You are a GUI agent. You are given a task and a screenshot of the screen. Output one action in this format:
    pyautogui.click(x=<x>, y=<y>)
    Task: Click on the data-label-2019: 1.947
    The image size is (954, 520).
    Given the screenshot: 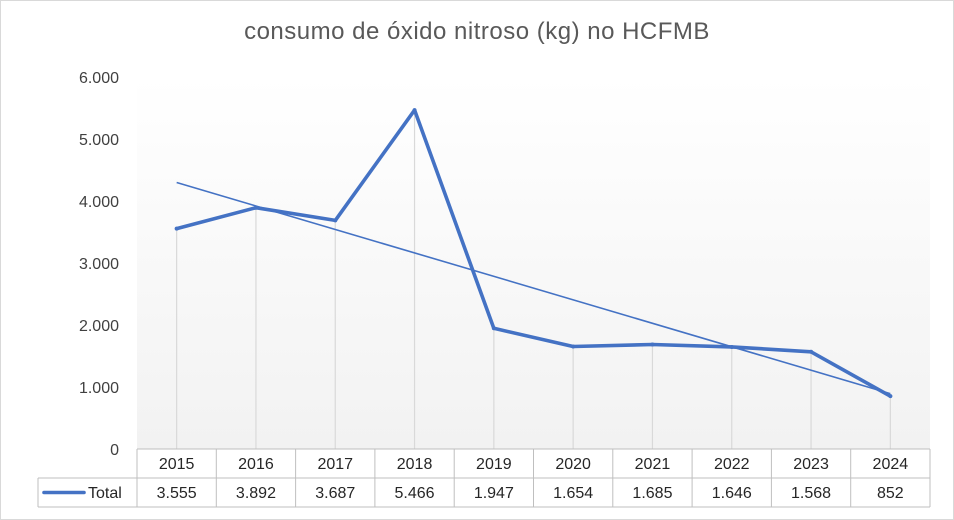 What is the action you would take?
    pyautogui.click(x=494, y=493)
    